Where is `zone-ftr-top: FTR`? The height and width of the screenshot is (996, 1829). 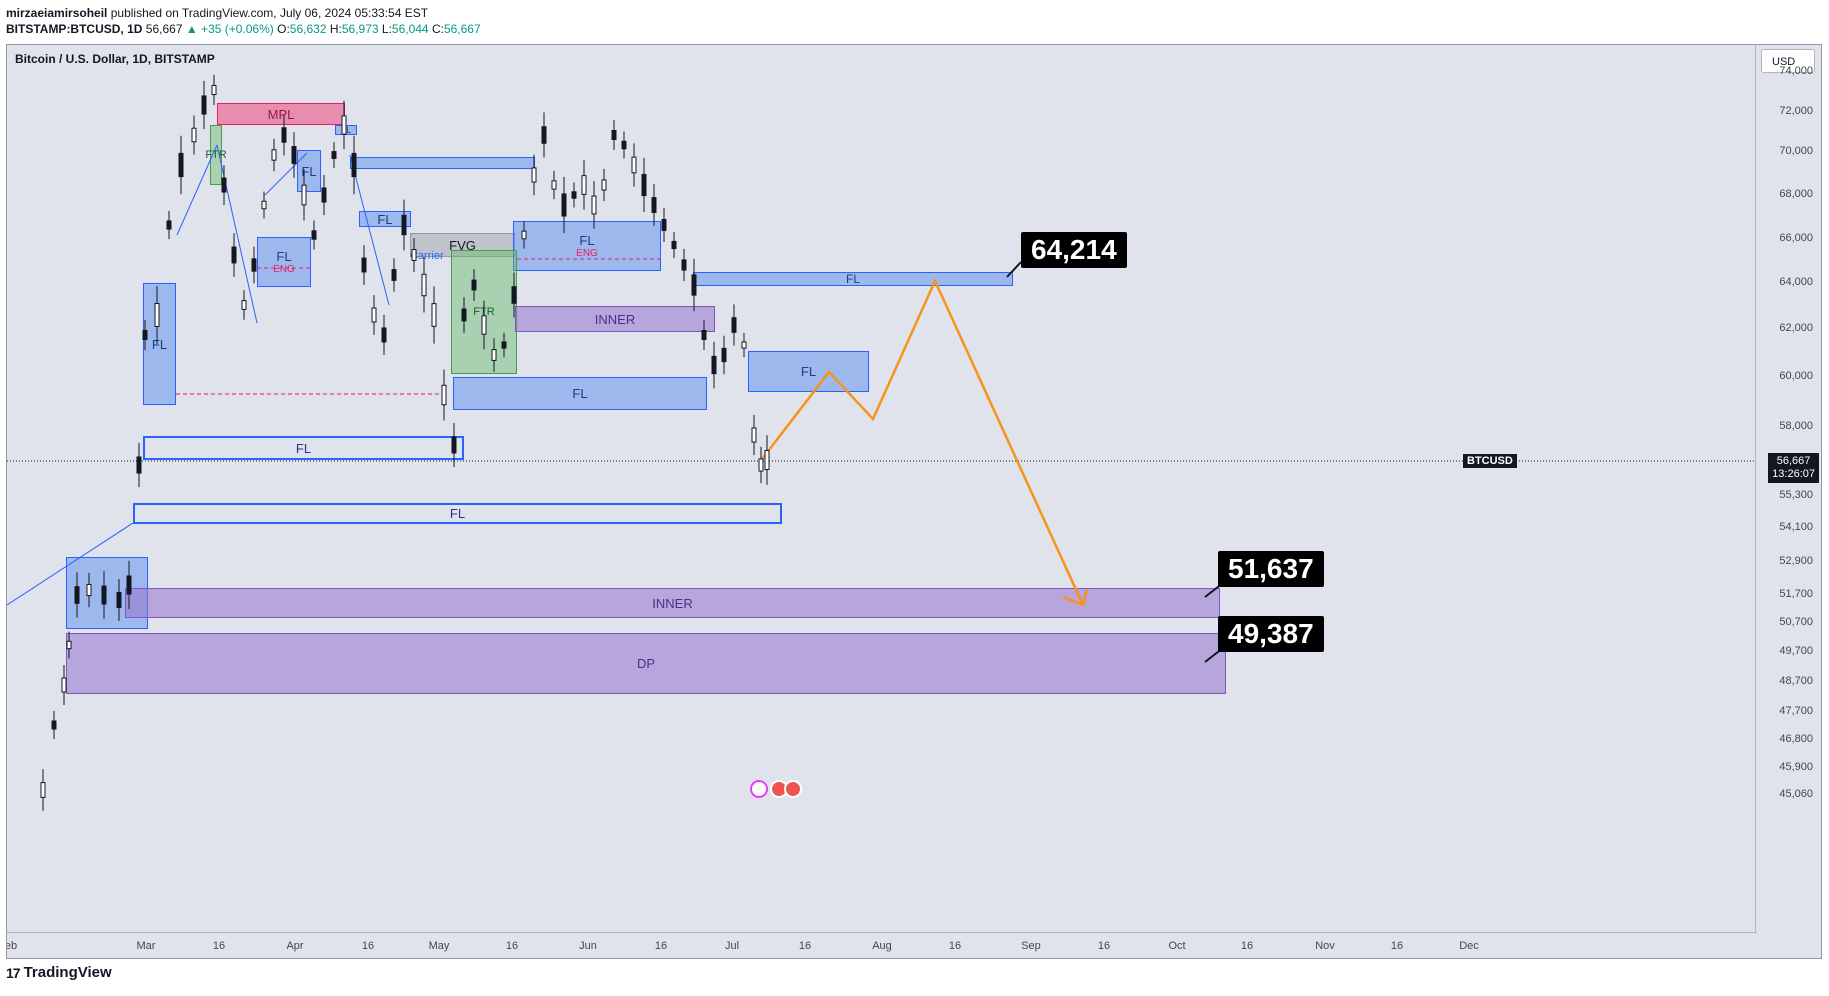 zone-ftr-top: FTR is located at coordinates (216, 155).